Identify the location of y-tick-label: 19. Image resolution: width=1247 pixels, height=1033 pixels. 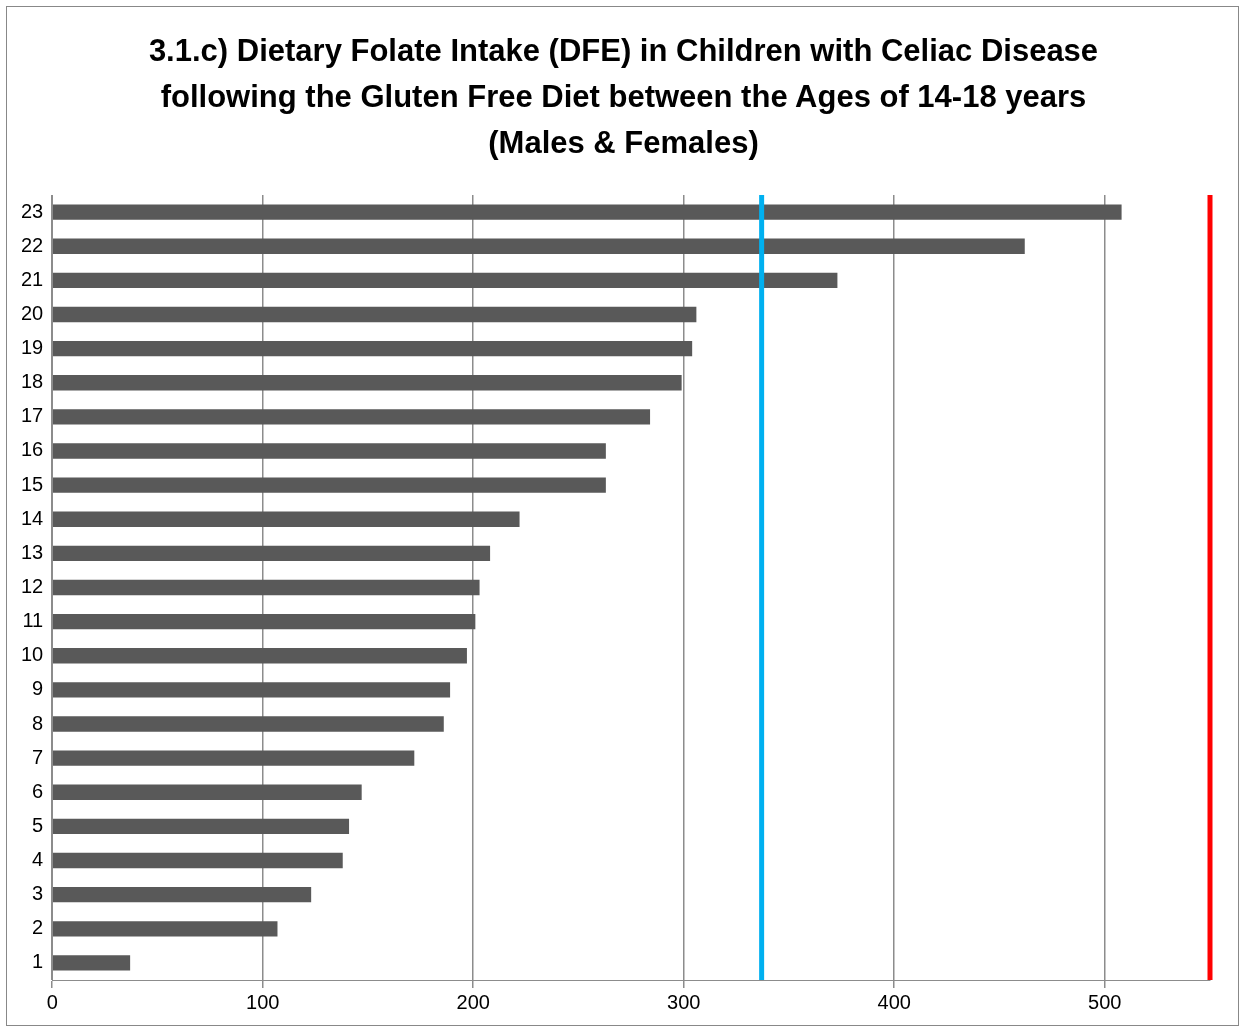
(32, 347).